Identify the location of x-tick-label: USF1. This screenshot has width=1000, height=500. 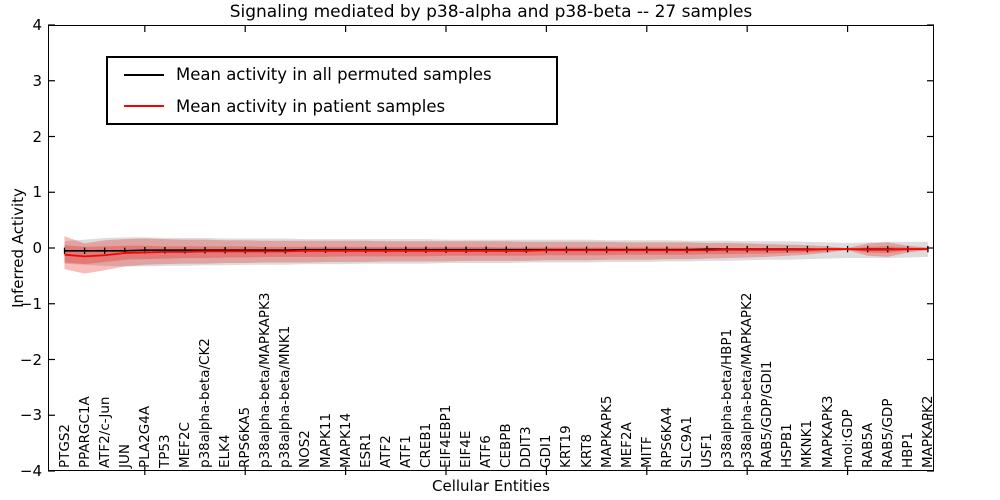
(707, 450).